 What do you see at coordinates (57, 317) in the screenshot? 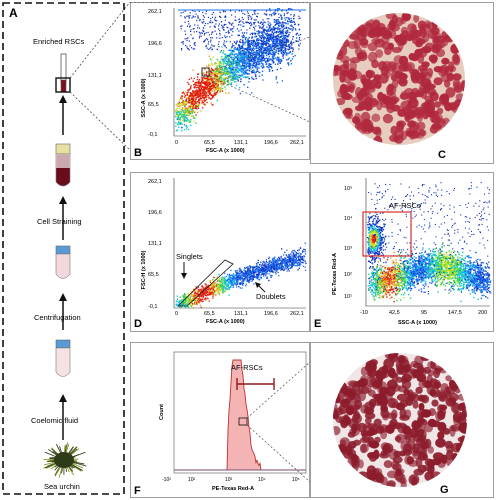
I see `step-centrifugation: Centrifugation` at bounding box center [57, 317].